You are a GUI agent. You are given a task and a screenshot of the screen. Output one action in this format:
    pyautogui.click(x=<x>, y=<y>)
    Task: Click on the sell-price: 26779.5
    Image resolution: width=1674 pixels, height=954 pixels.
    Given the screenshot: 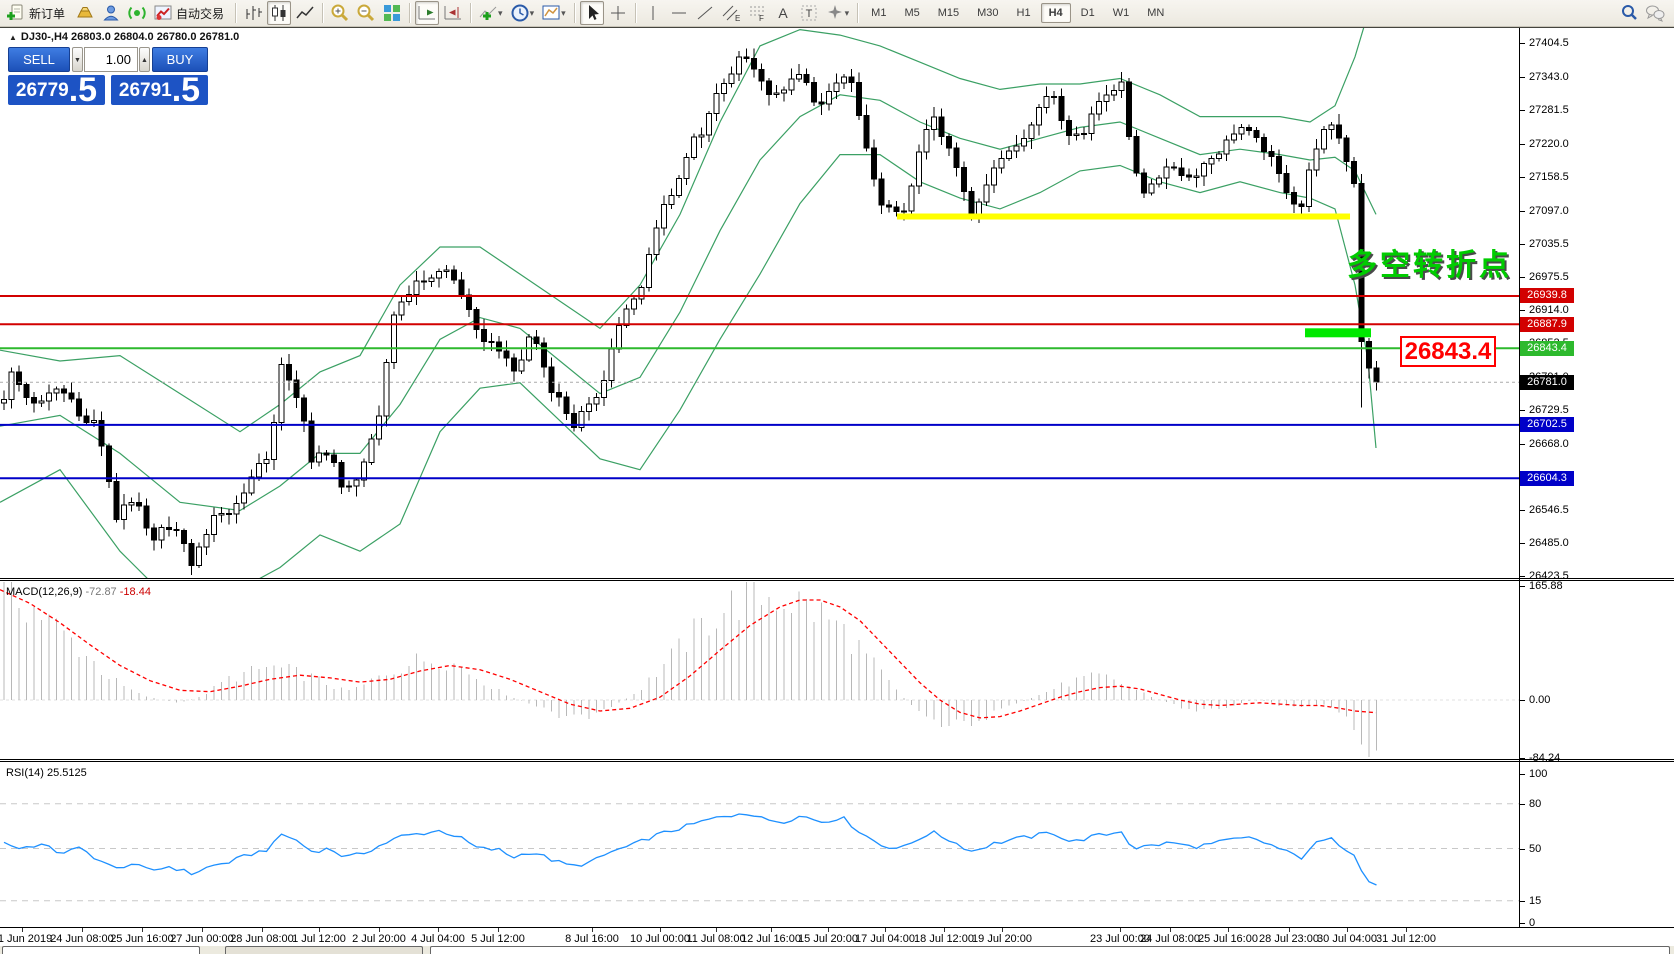 What is the action you would take?
    pyautogui.click(x=56, y=90)
    